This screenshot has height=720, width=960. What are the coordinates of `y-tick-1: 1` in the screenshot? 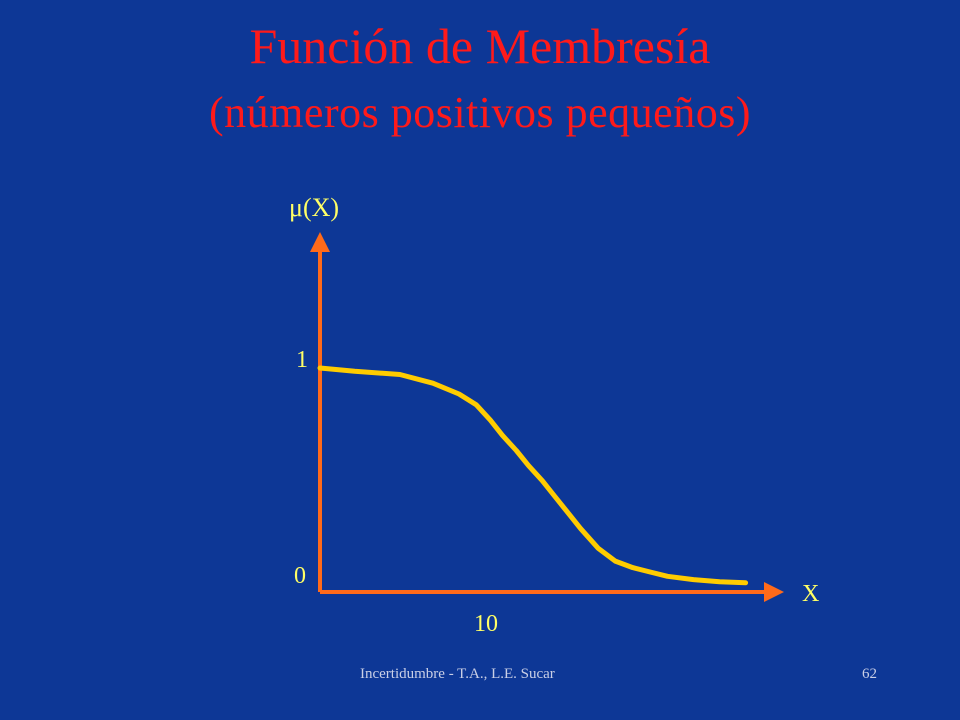 It's located at (302, 360).